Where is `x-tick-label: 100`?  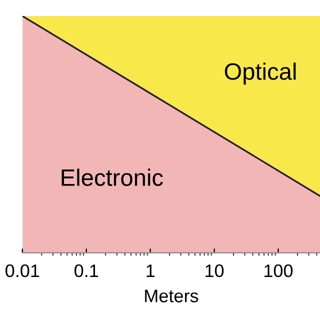
x-tick-label: 100 is located at coordinates (278, 271).